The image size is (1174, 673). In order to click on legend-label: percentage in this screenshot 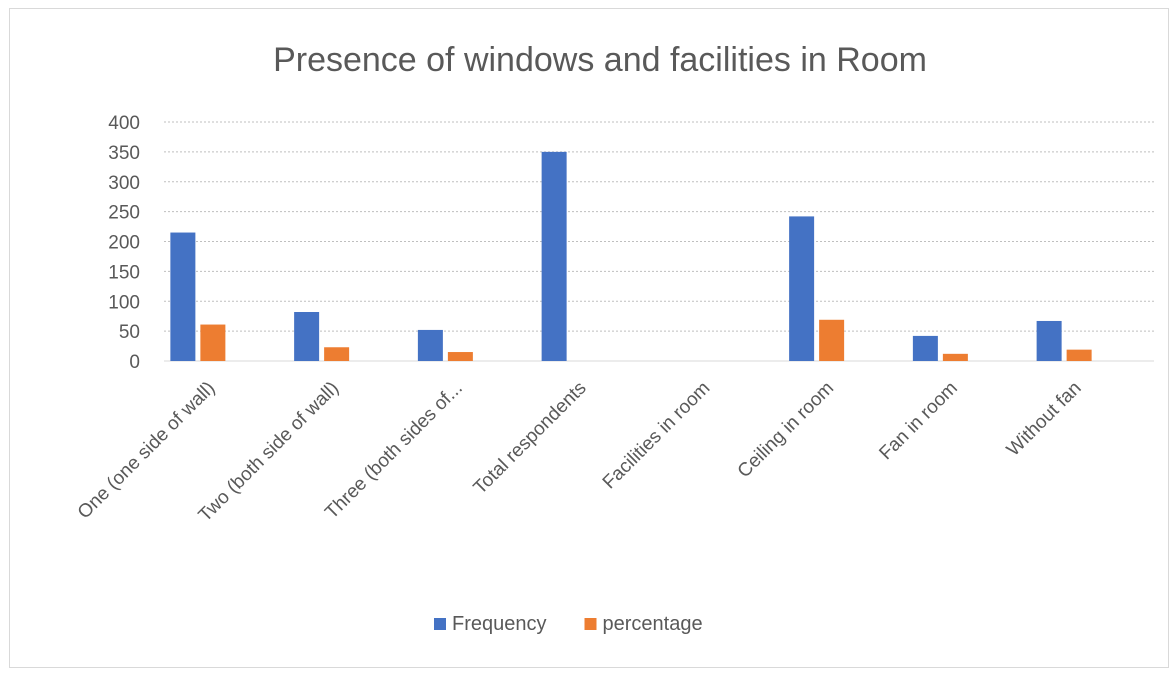, I will do `click(653, 624)`.